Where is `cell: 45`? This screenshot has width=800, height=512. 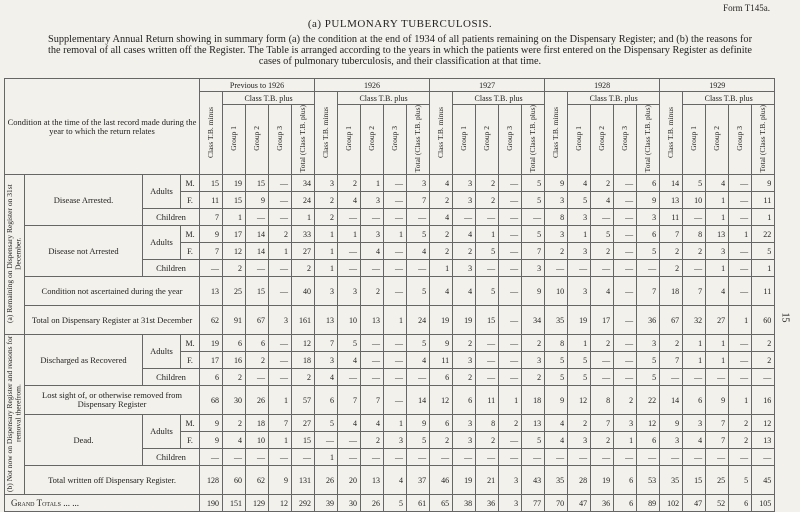
cell: 45 is located at coordinates (763, 480).